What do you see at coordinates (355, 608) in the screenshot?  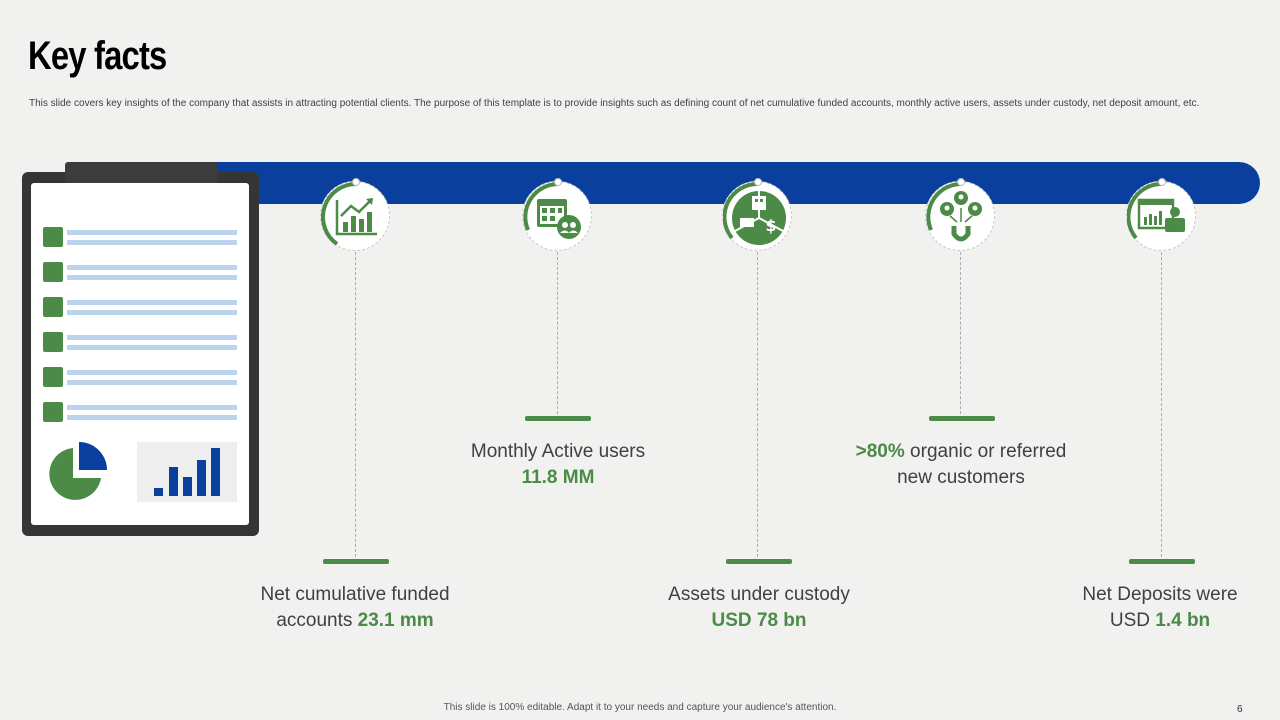 I see `fact-funded-accounts: Net cumulative funded accounts 23.1 mm` at bounding box center [355, 608].